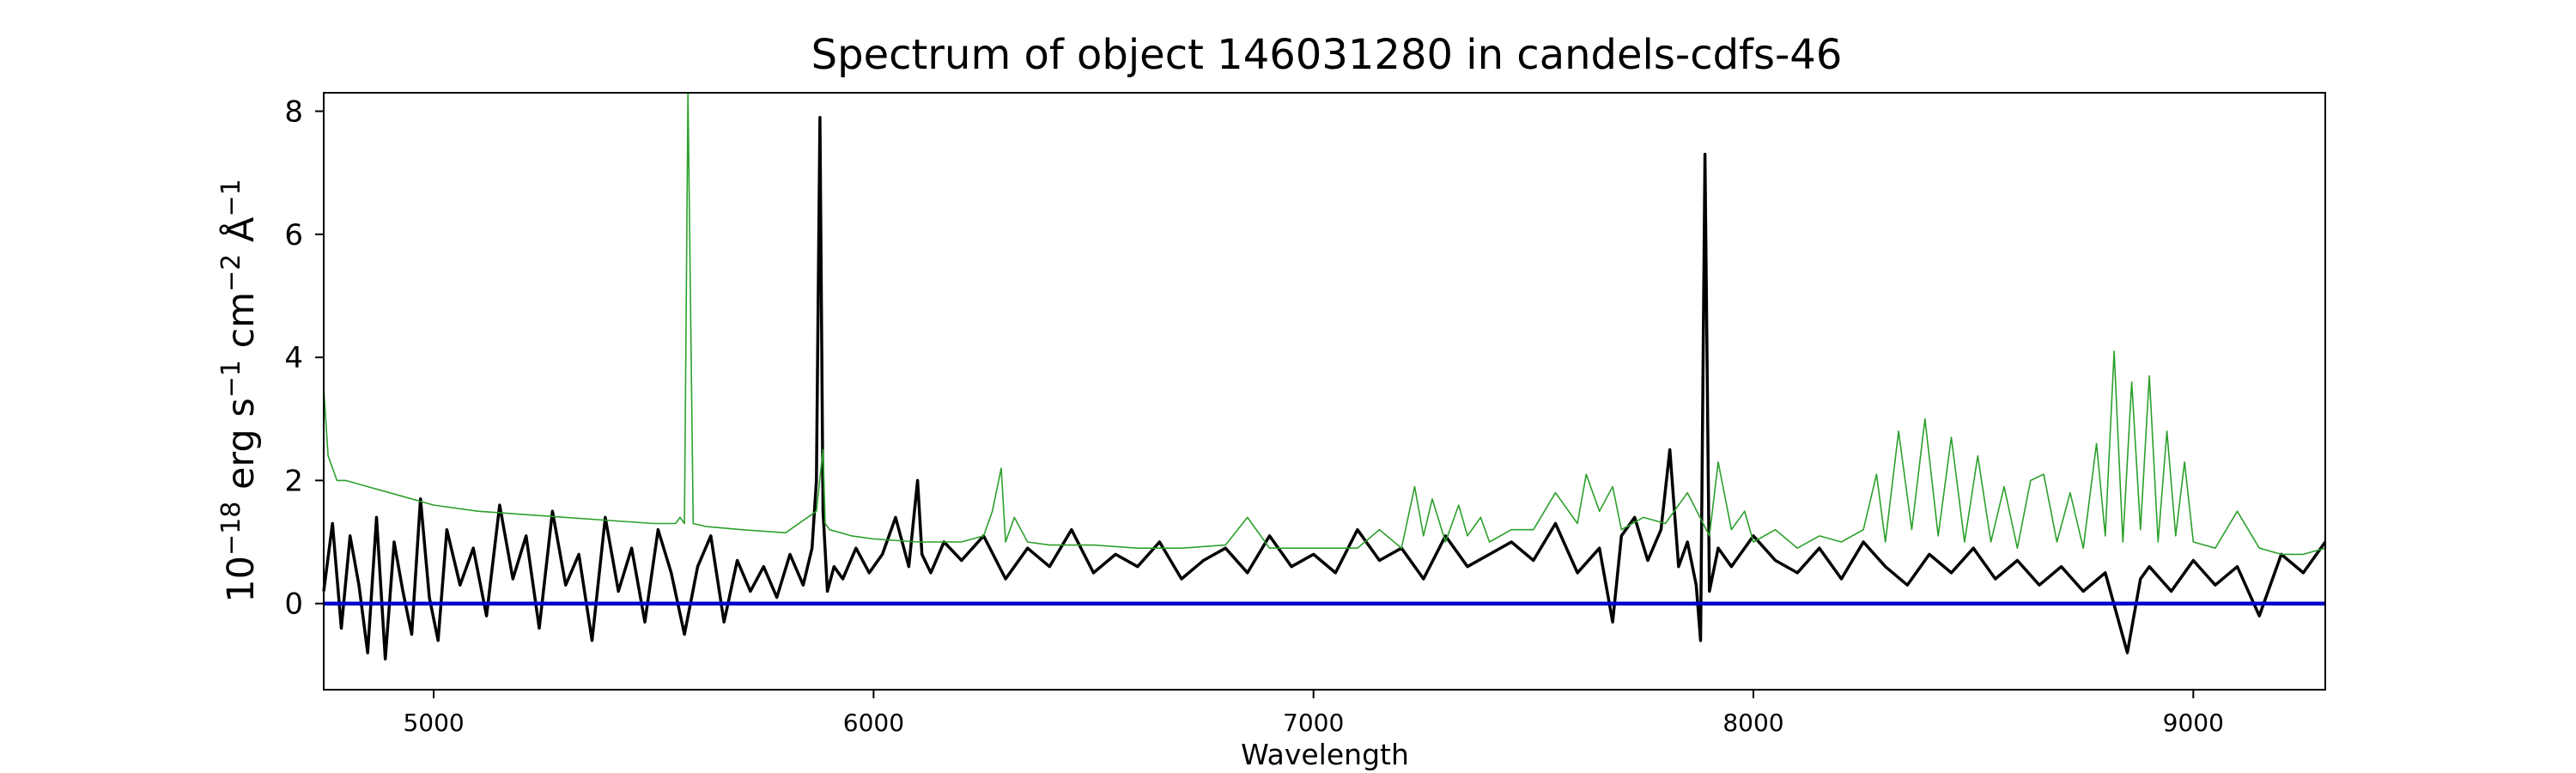 The width and height of the screenshot is (2576, 773). I want to click on x-tick-label: 5000, so click(433, 723).